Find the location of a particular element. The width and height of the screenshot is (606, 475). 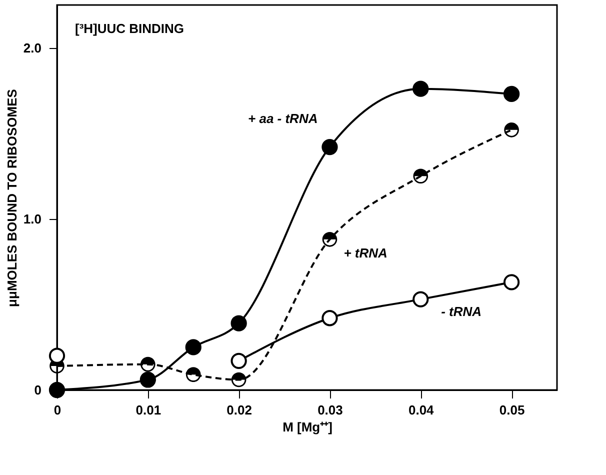

series-label: - tRNA is located at coordinates (461, 312).